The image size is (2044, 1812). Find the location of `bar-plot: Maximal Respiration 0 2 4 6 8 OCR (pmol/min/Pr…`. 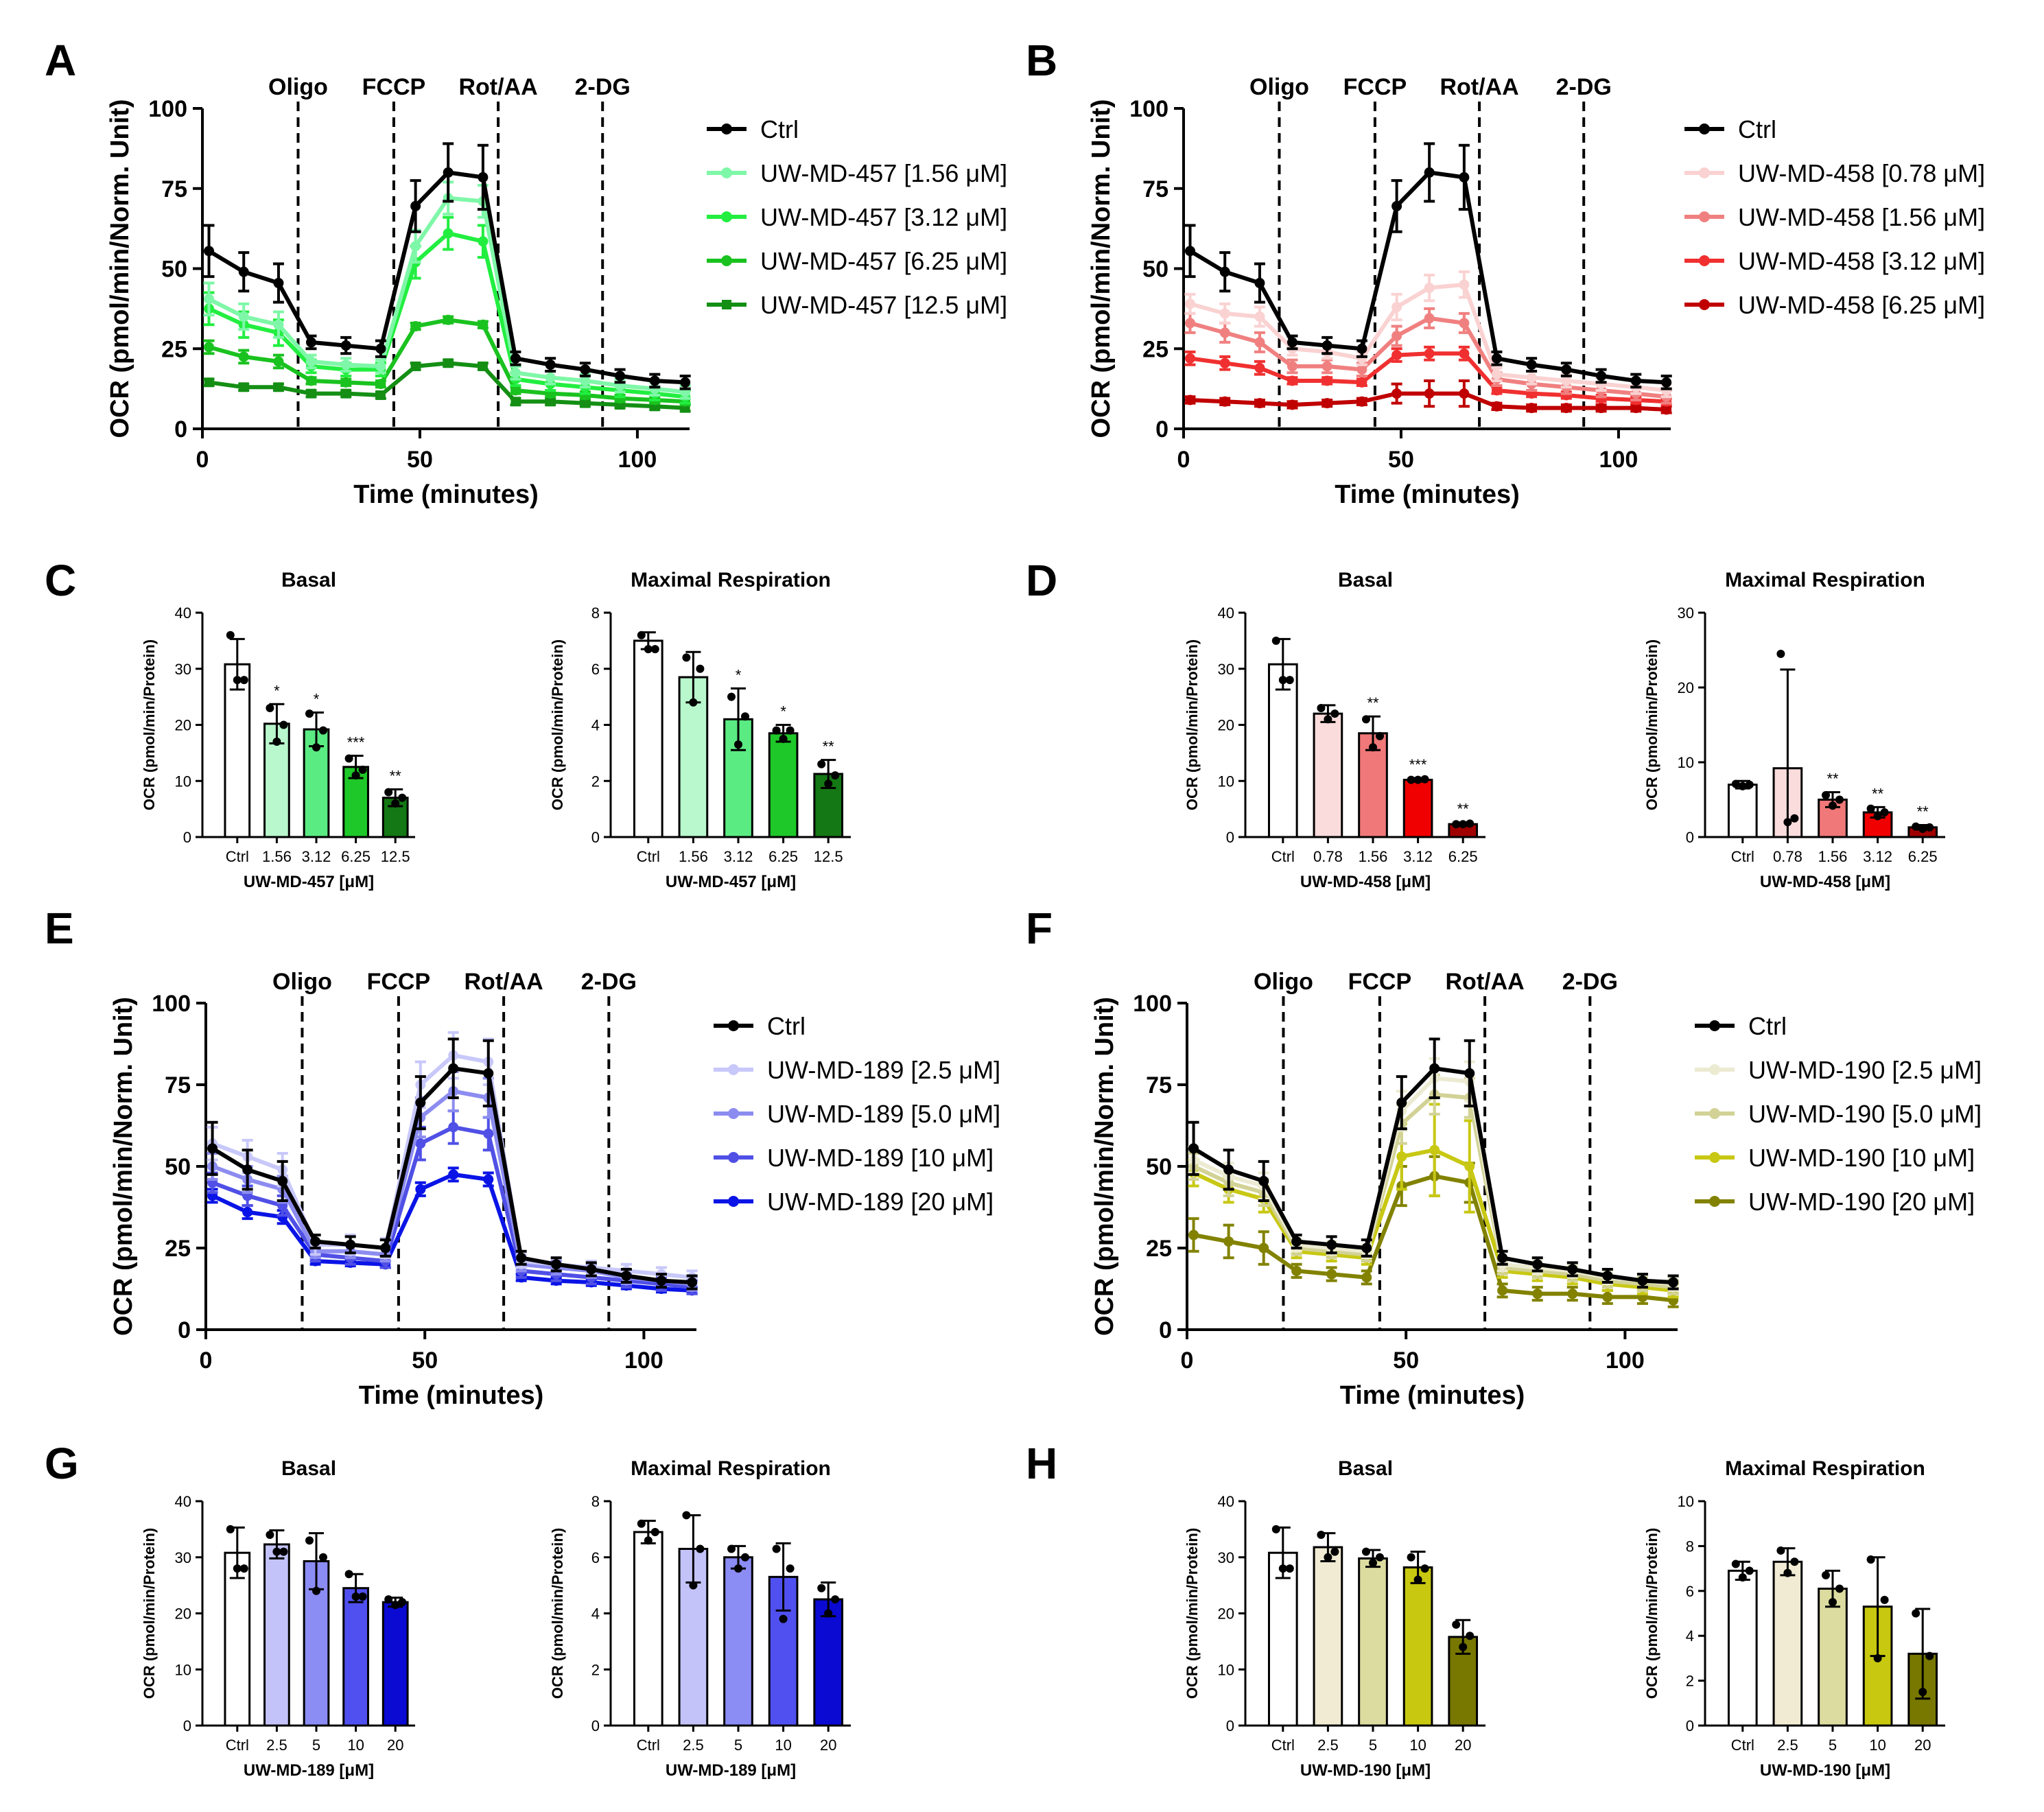

bar-plot: Maximal Respiration 0 2 4 6 8 OCR (pmol/min/Pr… is located at coordinates (700, 1618).